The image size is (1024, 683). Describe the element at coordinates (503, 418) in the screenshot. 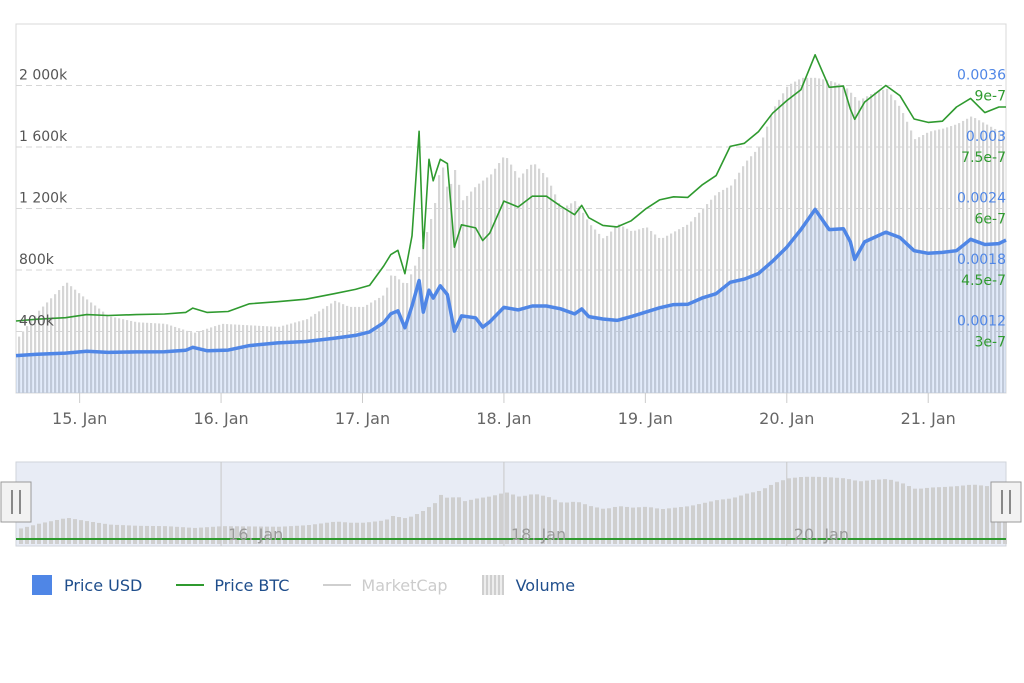

I see `x-tick-label-18-jan: 18. Jan` at that location.